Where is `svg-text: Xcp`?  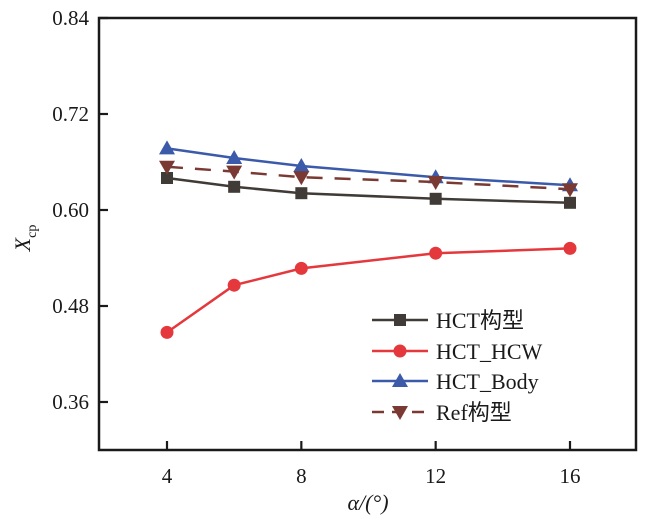 svg-text: Xcp is located at coordinates (25, 239).